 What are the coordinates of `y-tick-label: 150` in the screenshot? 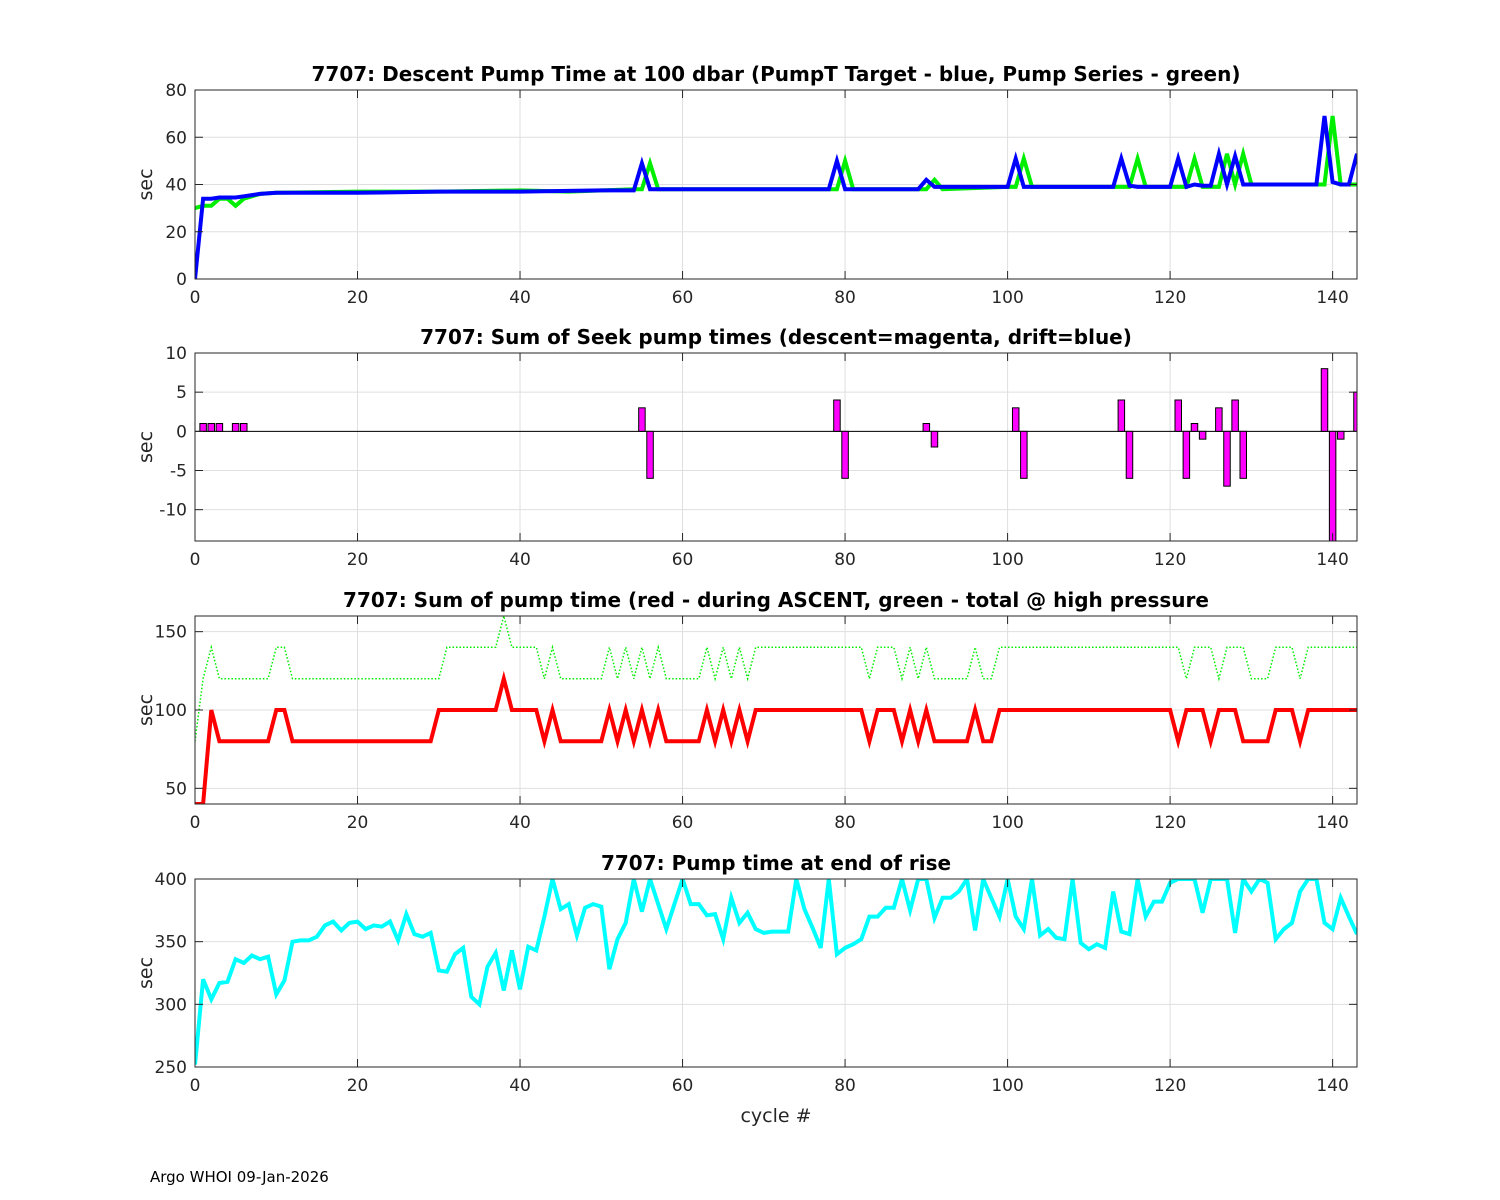 It's located at (171, 633).